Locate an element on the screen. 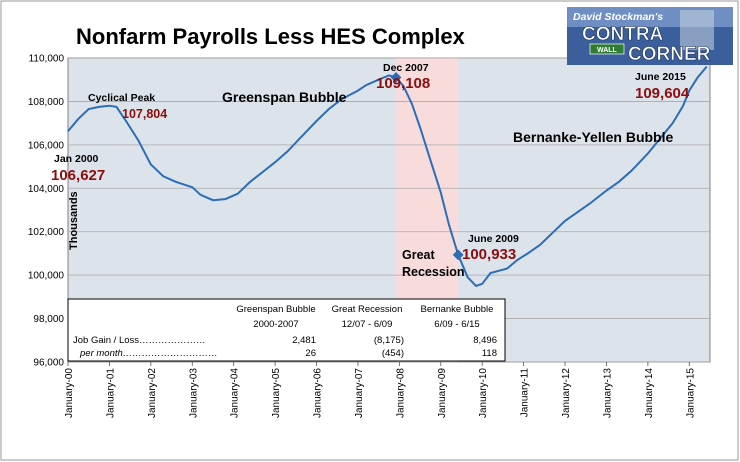  x-tick-label: January-02 is located at coordinates (152, 393).